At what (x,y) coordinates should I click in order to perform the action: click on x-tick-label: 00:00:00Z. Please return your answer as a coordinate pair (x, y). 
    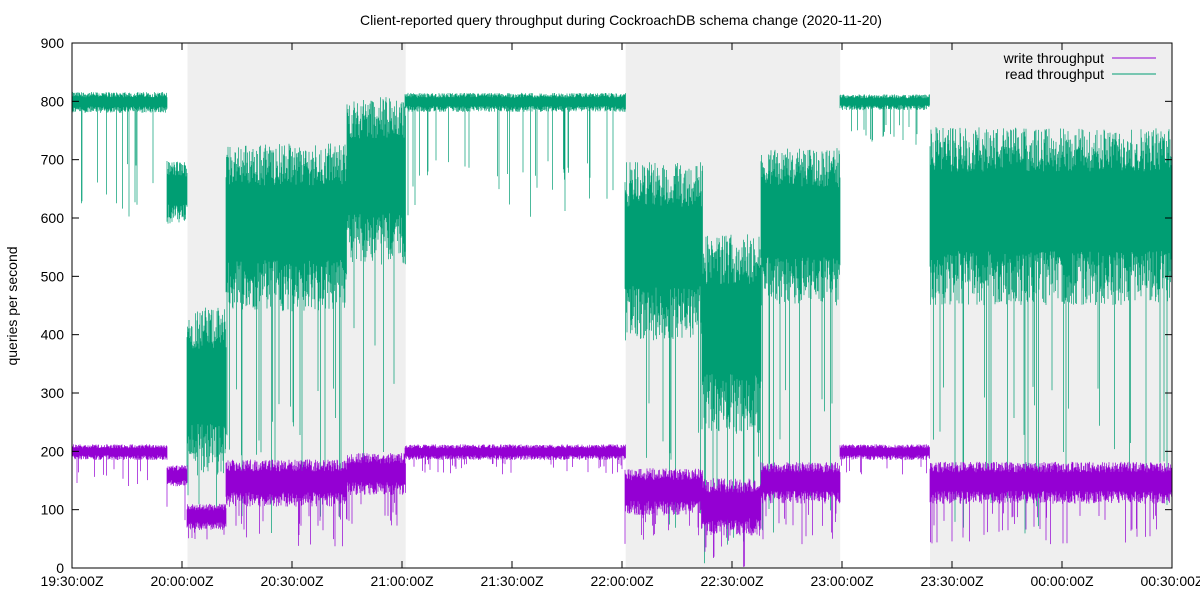
    Looking at the image, I should click on (1061, 581).